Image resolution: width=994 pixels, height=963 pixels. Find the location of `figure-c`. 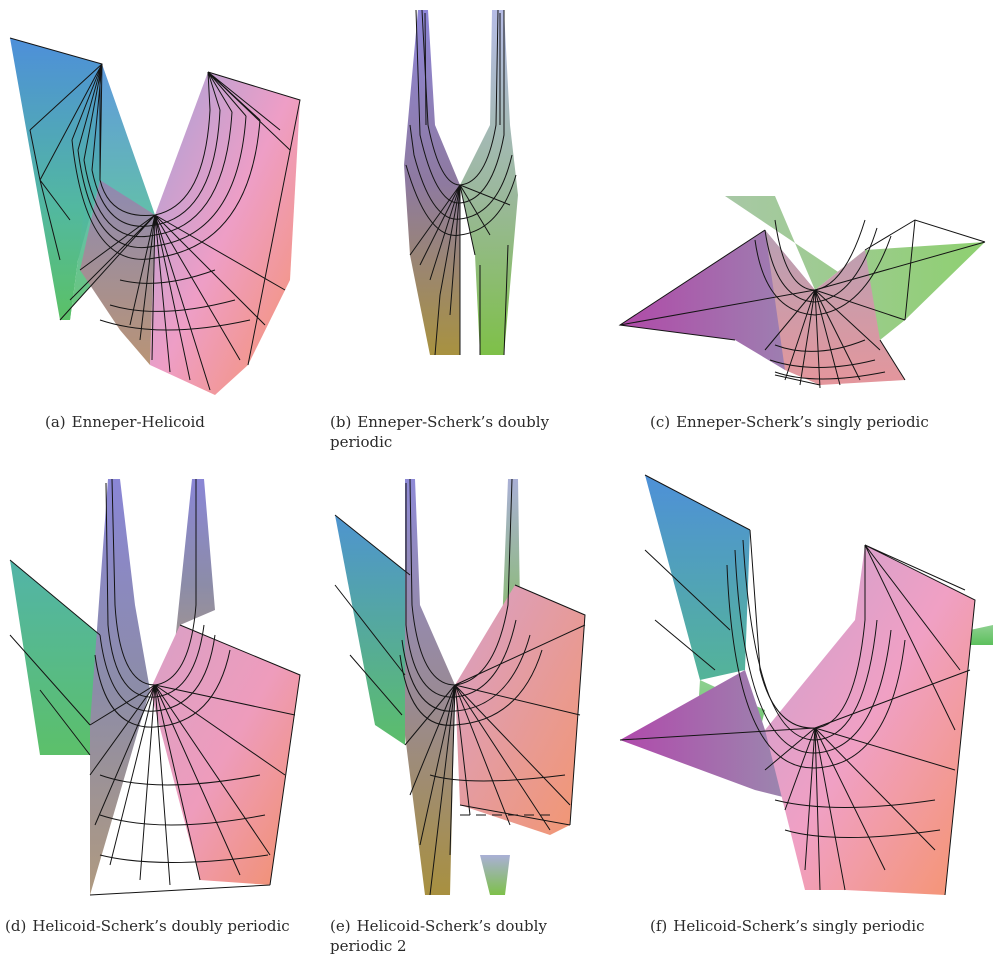

figure-c is located at coordinates (802, 292).